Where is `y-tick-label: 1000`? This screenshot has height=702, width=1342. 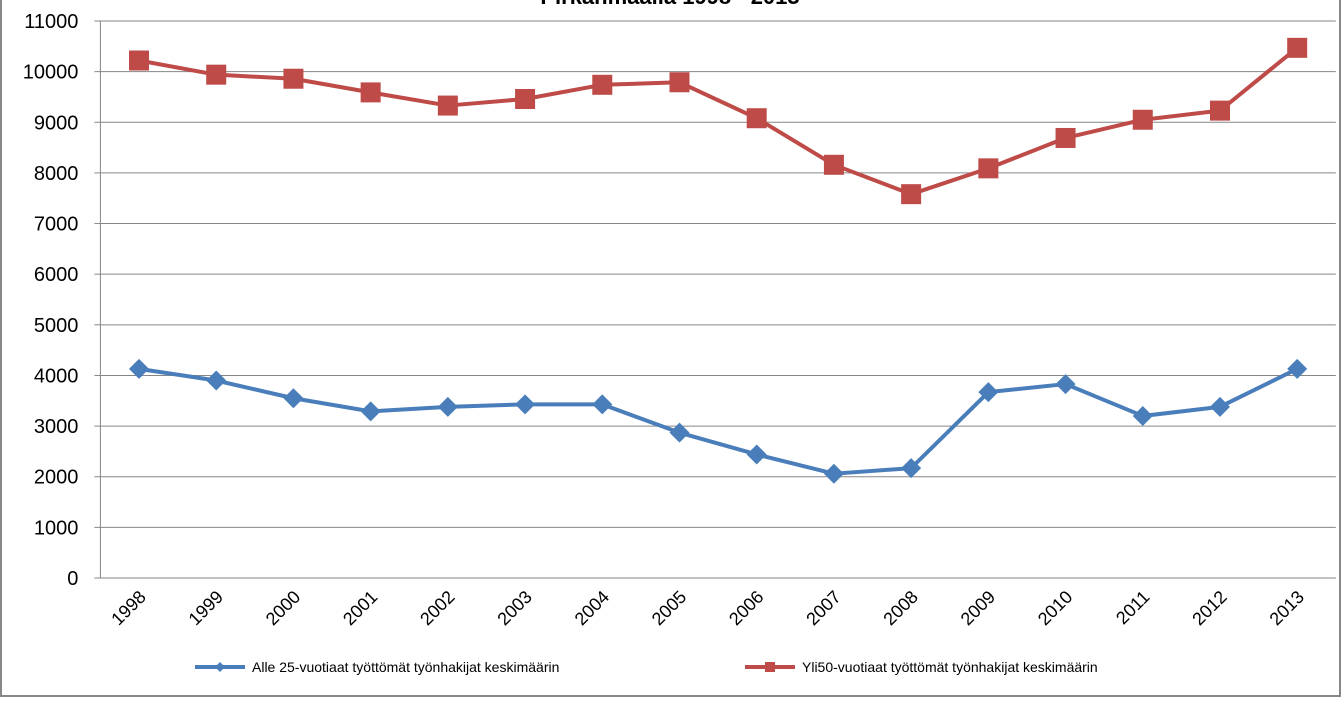
y-tick-label: 1000 is located at coordinates (56, 528).